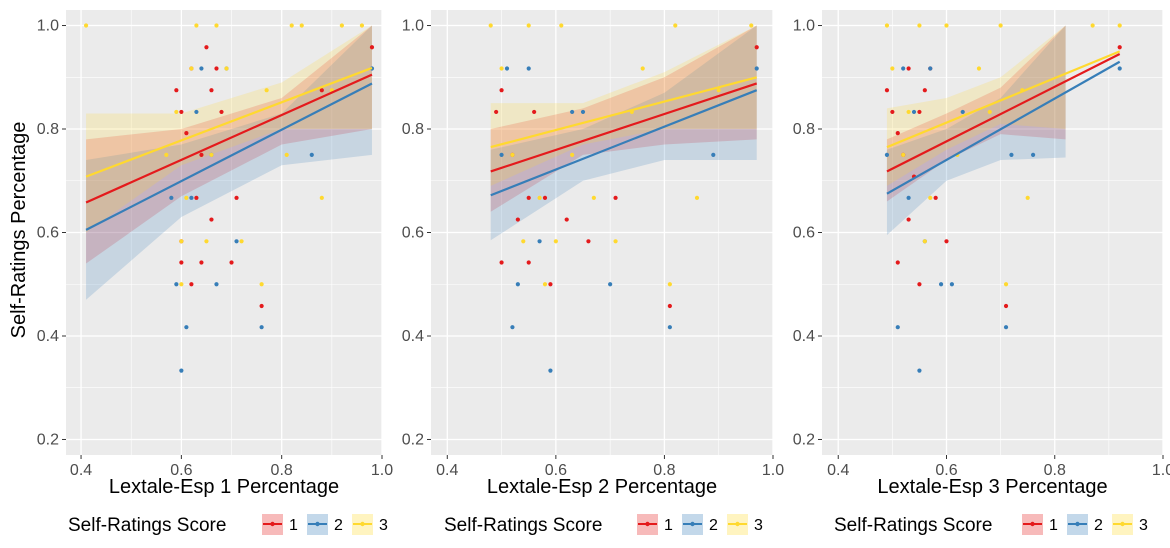  Describe the element at coordinates (804, 129) in the screenshot. I see `y-tick-label: 0.8` at that location.